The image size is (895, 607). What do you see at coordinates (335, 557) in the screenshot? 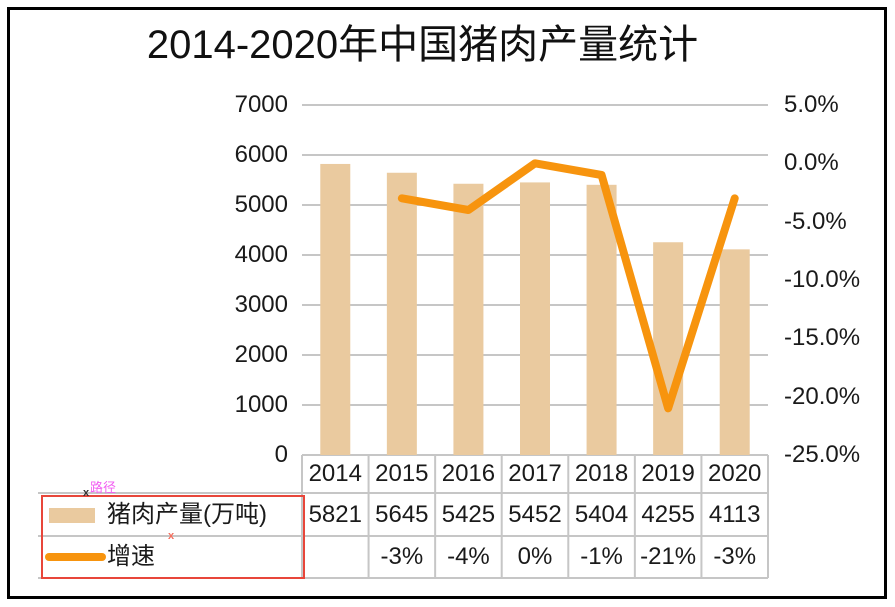
I see `growth-cell` at bounding box center [335, 557].